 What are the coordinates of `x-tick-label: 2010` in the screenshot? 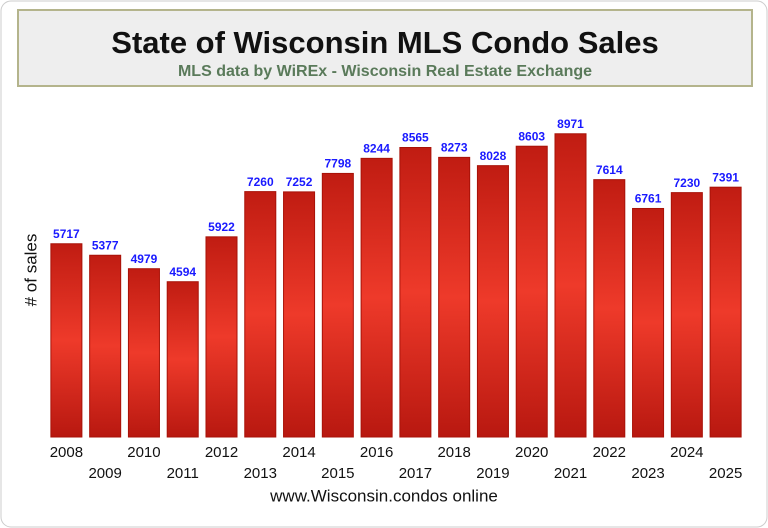 It's located at (143, 452).